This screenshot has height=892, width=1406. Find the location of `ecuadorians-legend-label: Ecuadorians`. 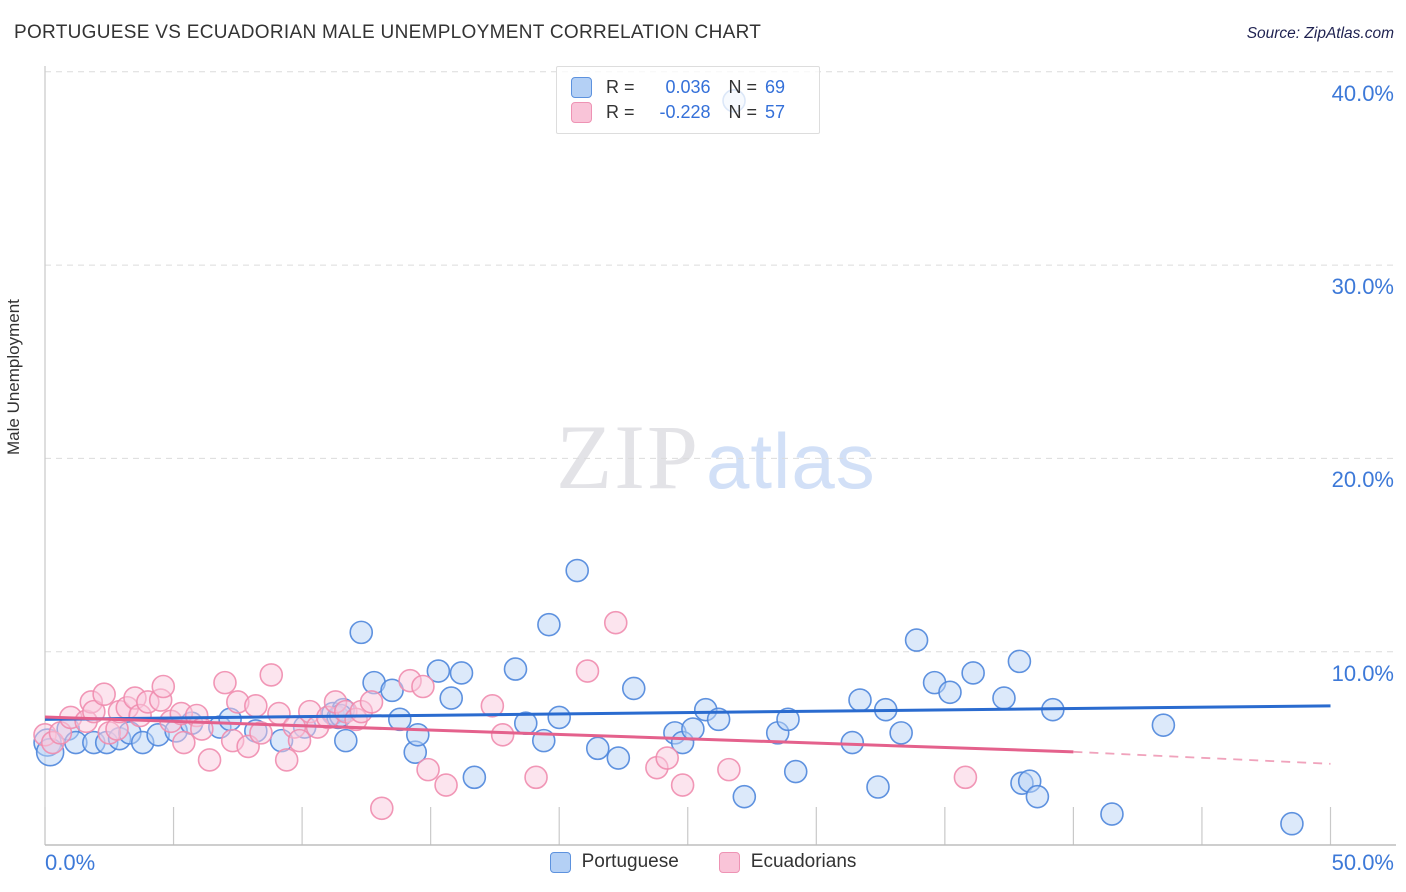

ecuadorians-legend-label: Ecuadorians is located at coordinates (803, 861).